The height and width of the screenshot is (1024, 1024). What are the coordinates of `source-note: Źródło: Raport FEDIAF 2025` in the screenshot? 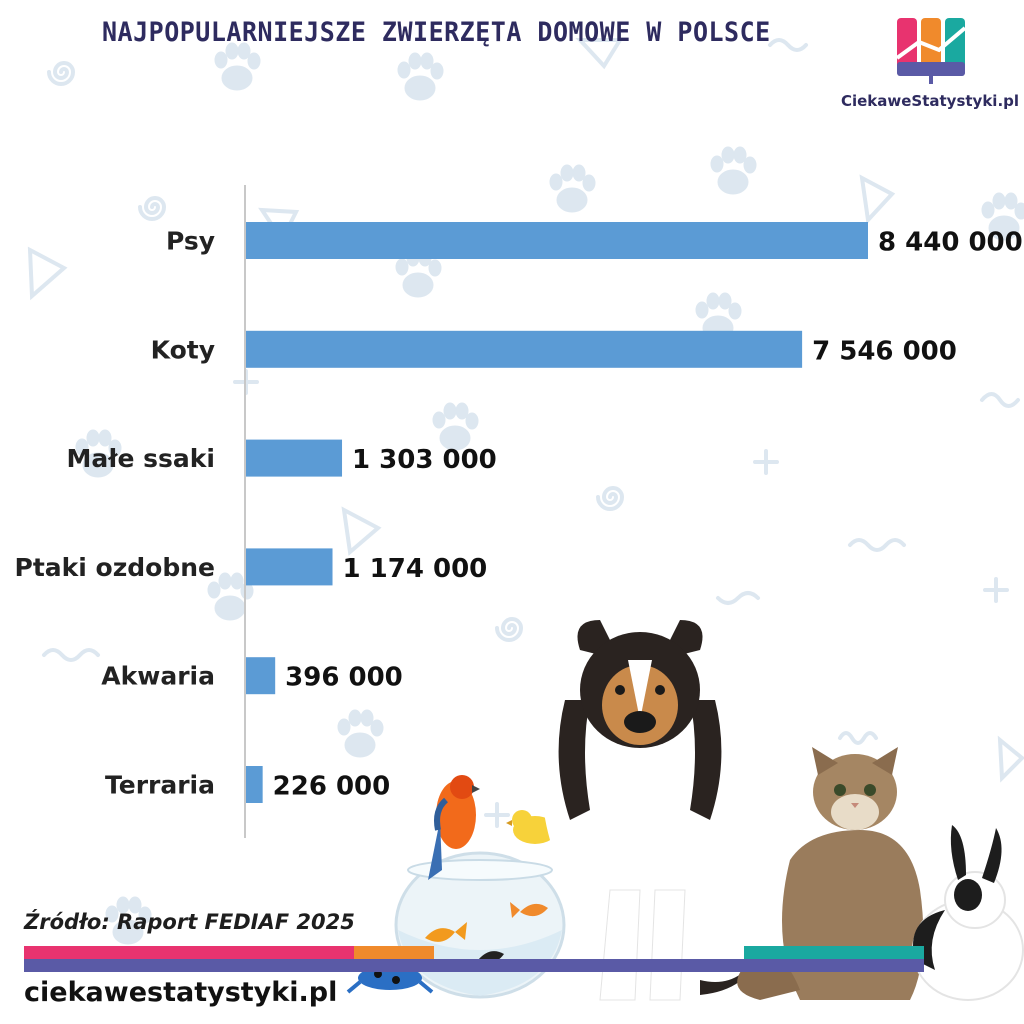 It's located at (189, 922).